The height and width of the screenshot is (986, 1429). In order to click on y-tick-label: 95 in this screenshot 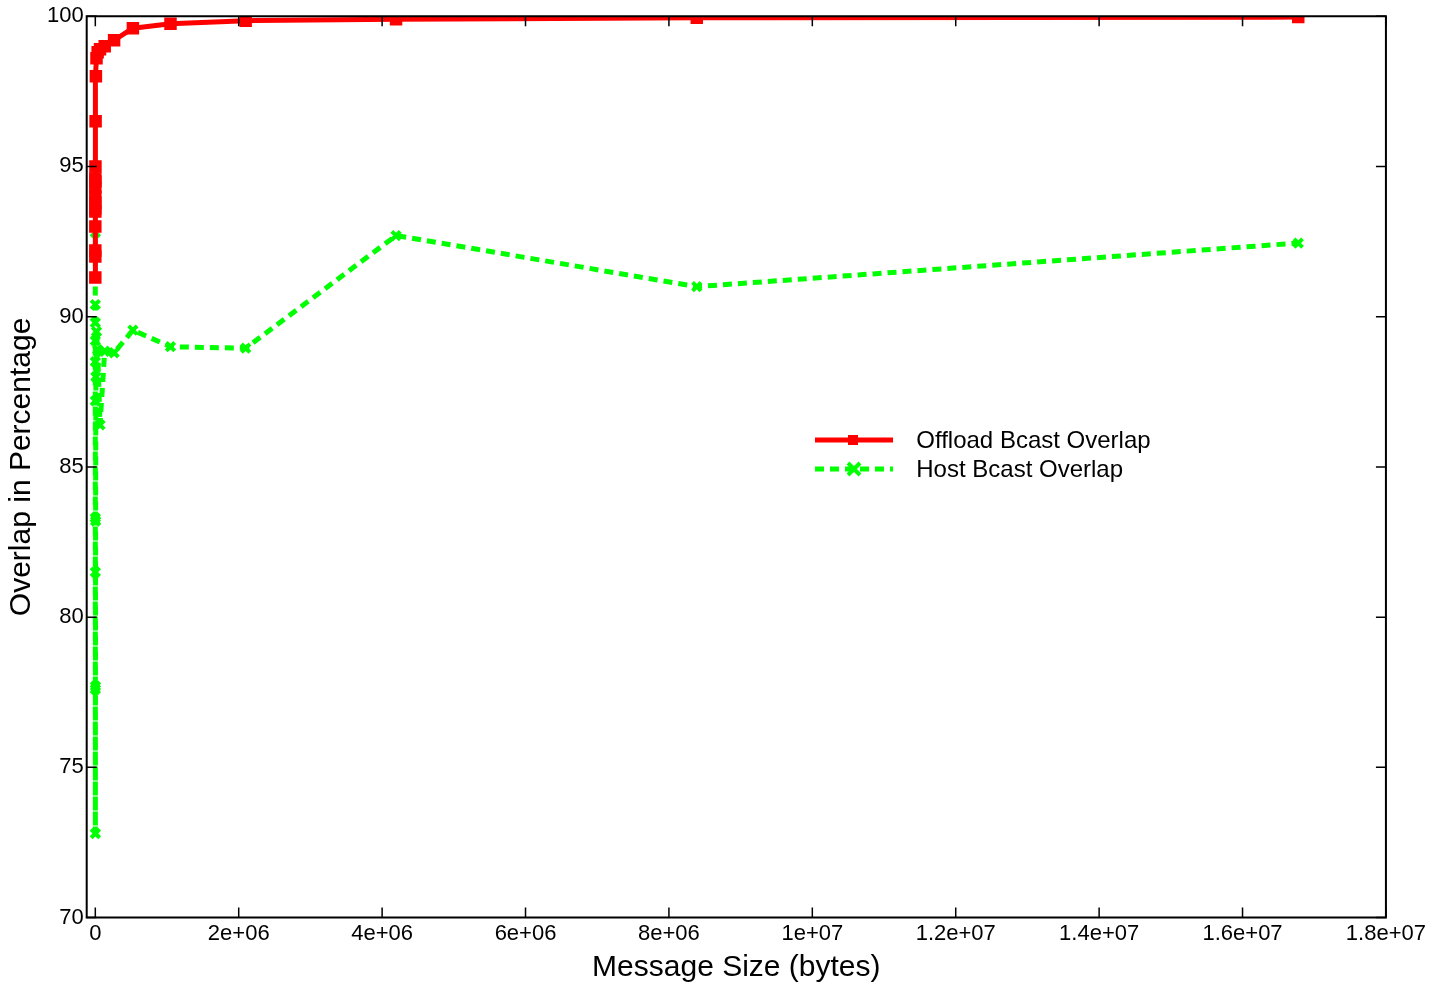, I will do `click(71, 165)`.